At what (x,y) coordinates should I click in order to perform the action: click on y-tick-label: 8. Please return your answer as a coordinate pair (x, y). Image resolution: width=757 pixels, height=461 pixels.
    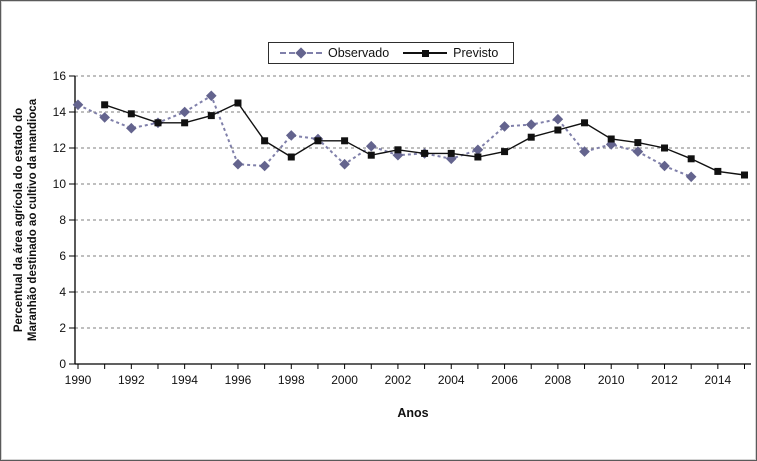
    Looking at the image, I should click on (62, 220).